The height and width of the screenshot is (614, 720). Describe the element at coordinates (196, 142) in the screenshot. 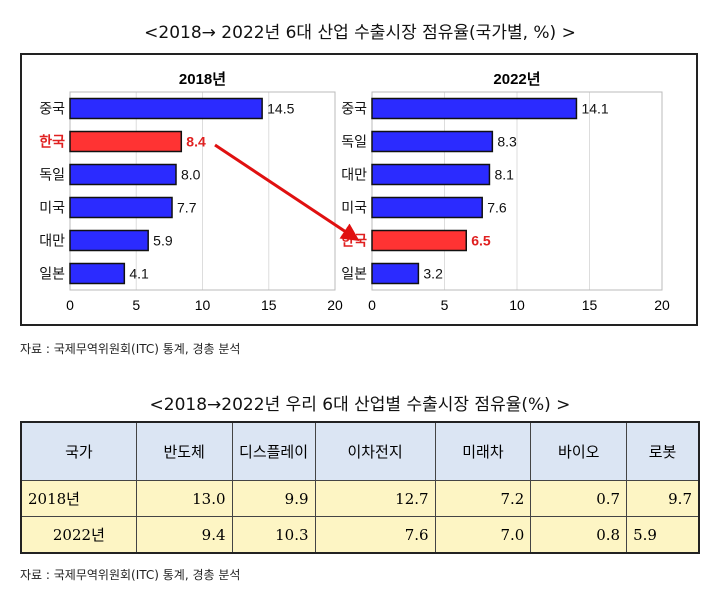

I see `data-label: 8.4` at that location.